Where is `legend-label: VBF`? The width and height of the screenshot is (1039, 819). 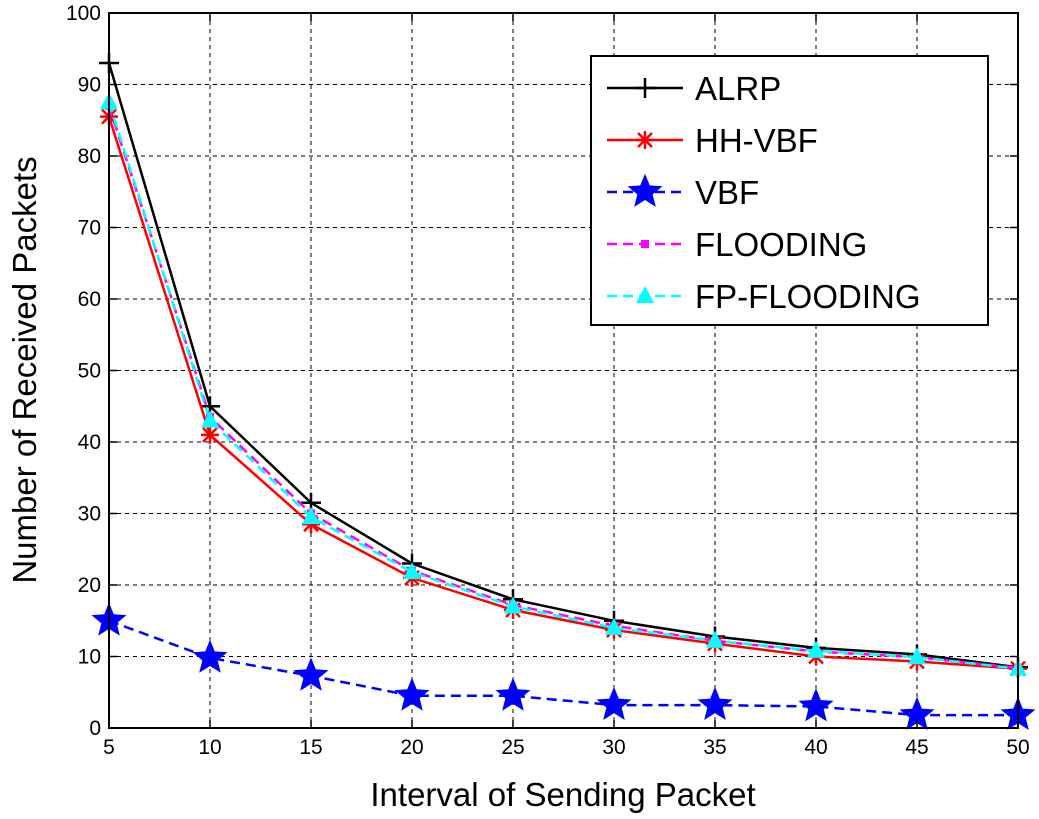 legend-label: VBF is located at coordinates (727, 192).